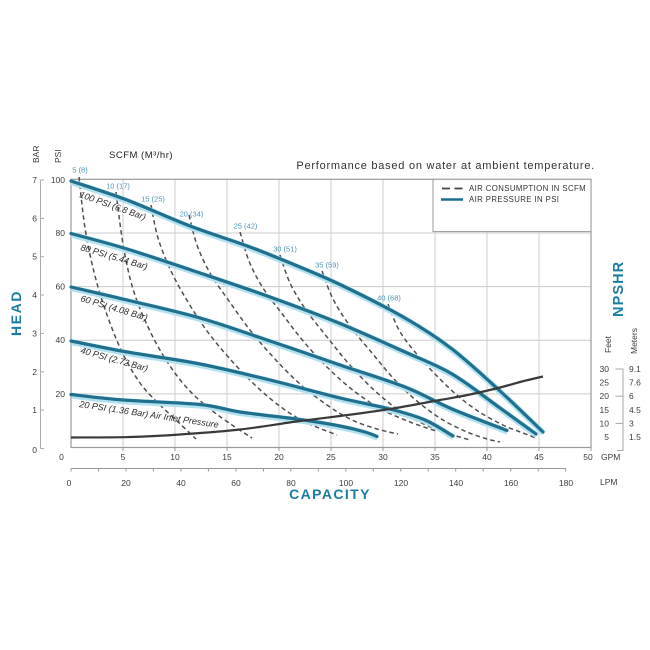  What do you see at coordinates (610, 457) in the screenshot?
I see `svg-text: GPM` at bounding box center [610, 457].